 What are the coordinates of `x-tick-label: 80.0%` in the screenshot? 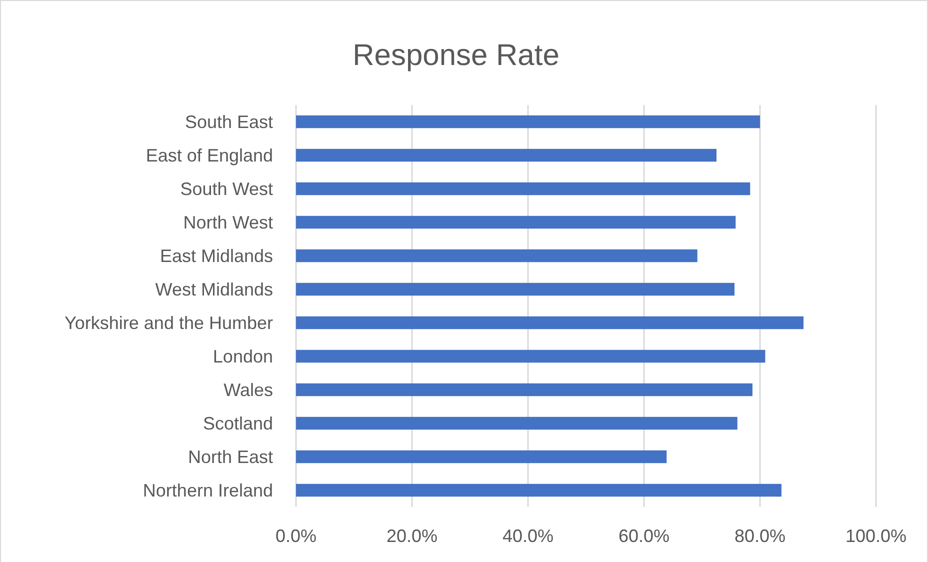 It's located at (760, 536).